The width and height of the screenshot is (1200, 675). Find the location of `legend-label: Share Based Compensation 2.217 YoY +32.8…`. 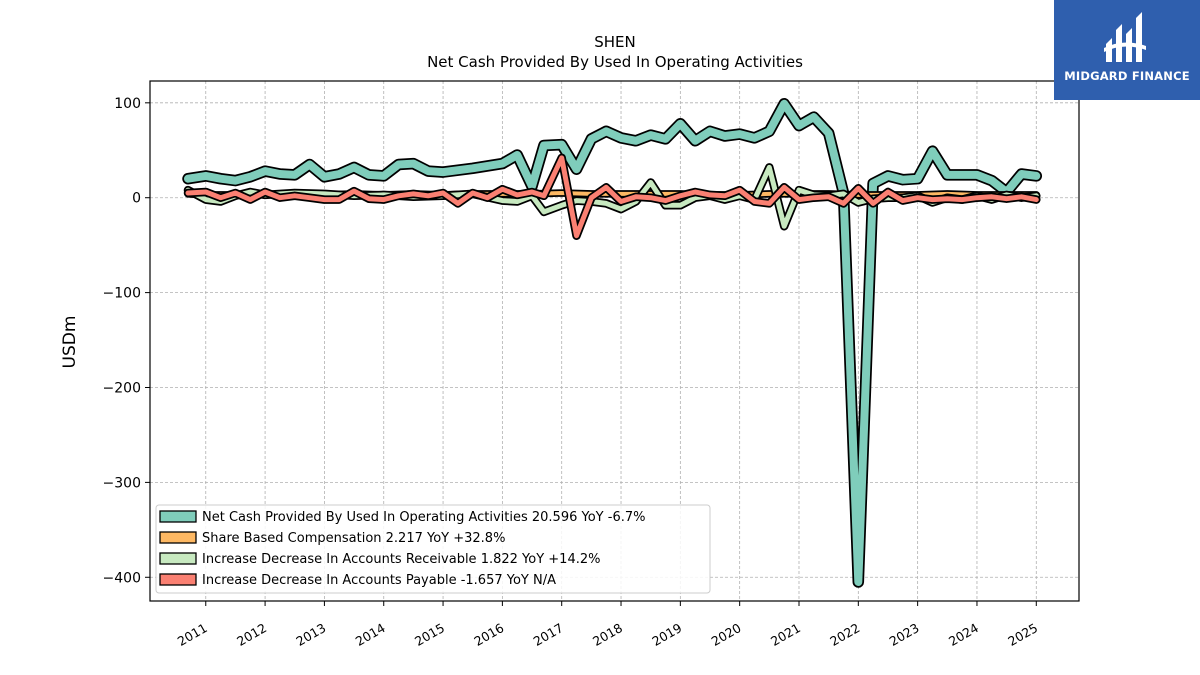

legend-label: Share Based Compensation 2.217 YoY +32.8… is located at coordinates (353, 538).